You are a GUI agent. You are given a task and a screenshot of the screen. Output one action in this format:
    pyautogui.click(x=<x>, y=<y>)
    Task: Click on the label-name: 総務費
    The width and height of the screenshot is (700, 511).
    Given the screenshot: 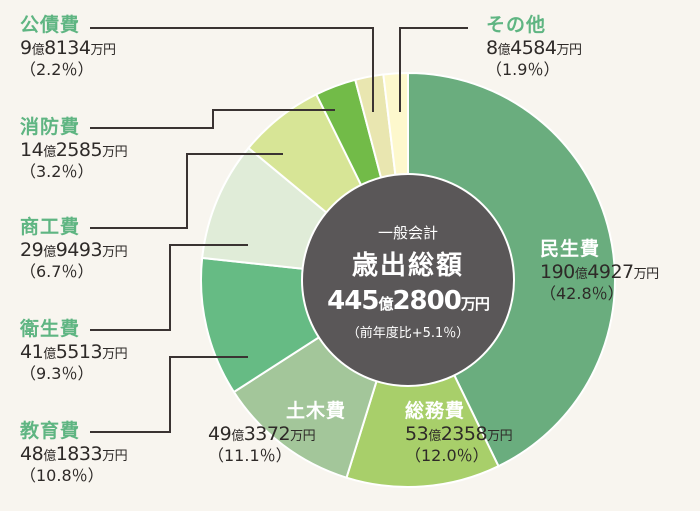 What is the action you would take?
    pyautogui.click(x=435, y=411)
    